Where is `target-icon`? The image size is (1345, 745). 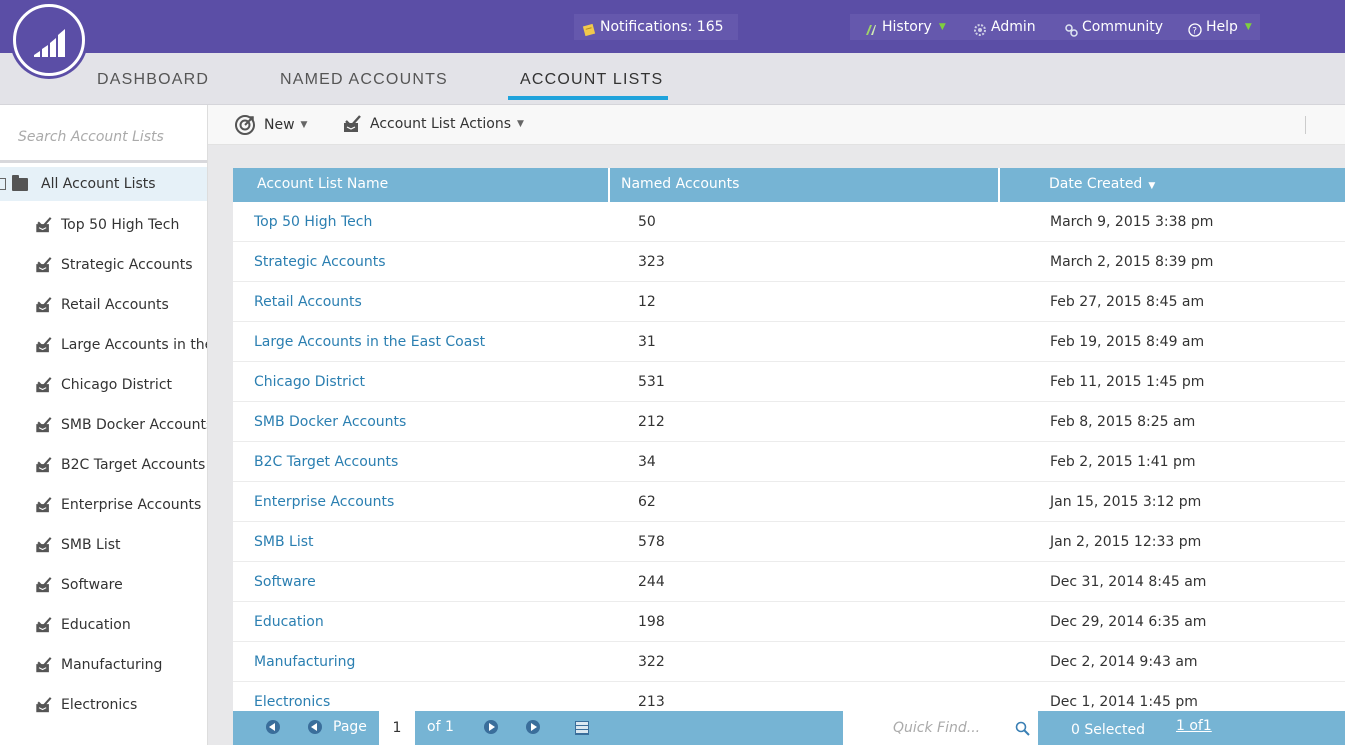
target-icon is located at coordinates (245, 125).